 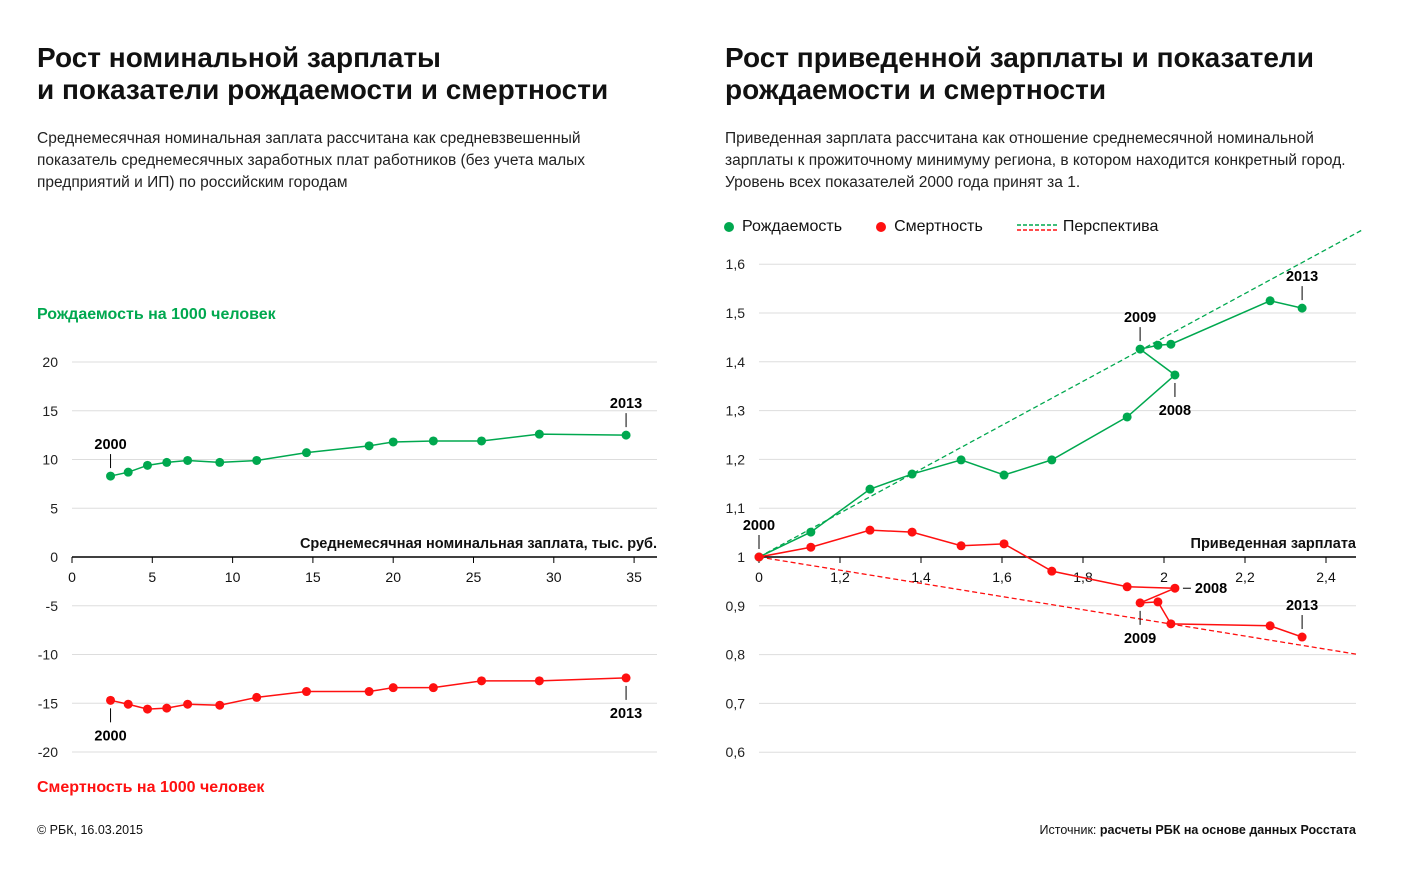 What do you see at coordinates (736, 606) in the screenshot?
I see `chart2-y-tick-label: 0,9` at bounding box center [736, 606].